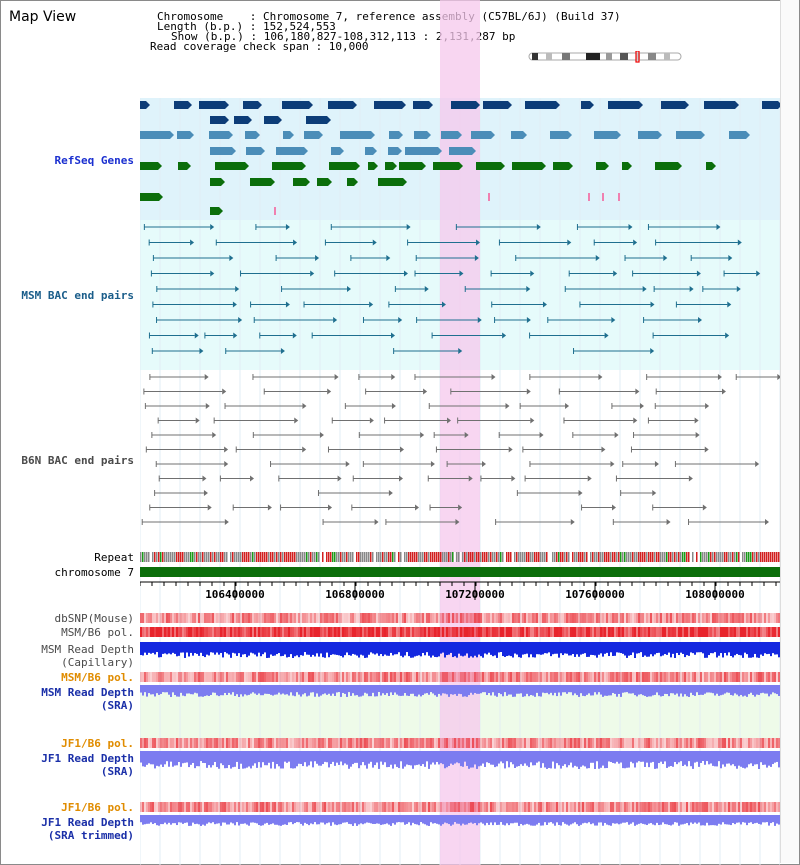  Describe the element at coordinates (97, 677) in the screenshot. I see `track-label-msm-b6-pol-sra: MSM/B6 pol.` at that location.